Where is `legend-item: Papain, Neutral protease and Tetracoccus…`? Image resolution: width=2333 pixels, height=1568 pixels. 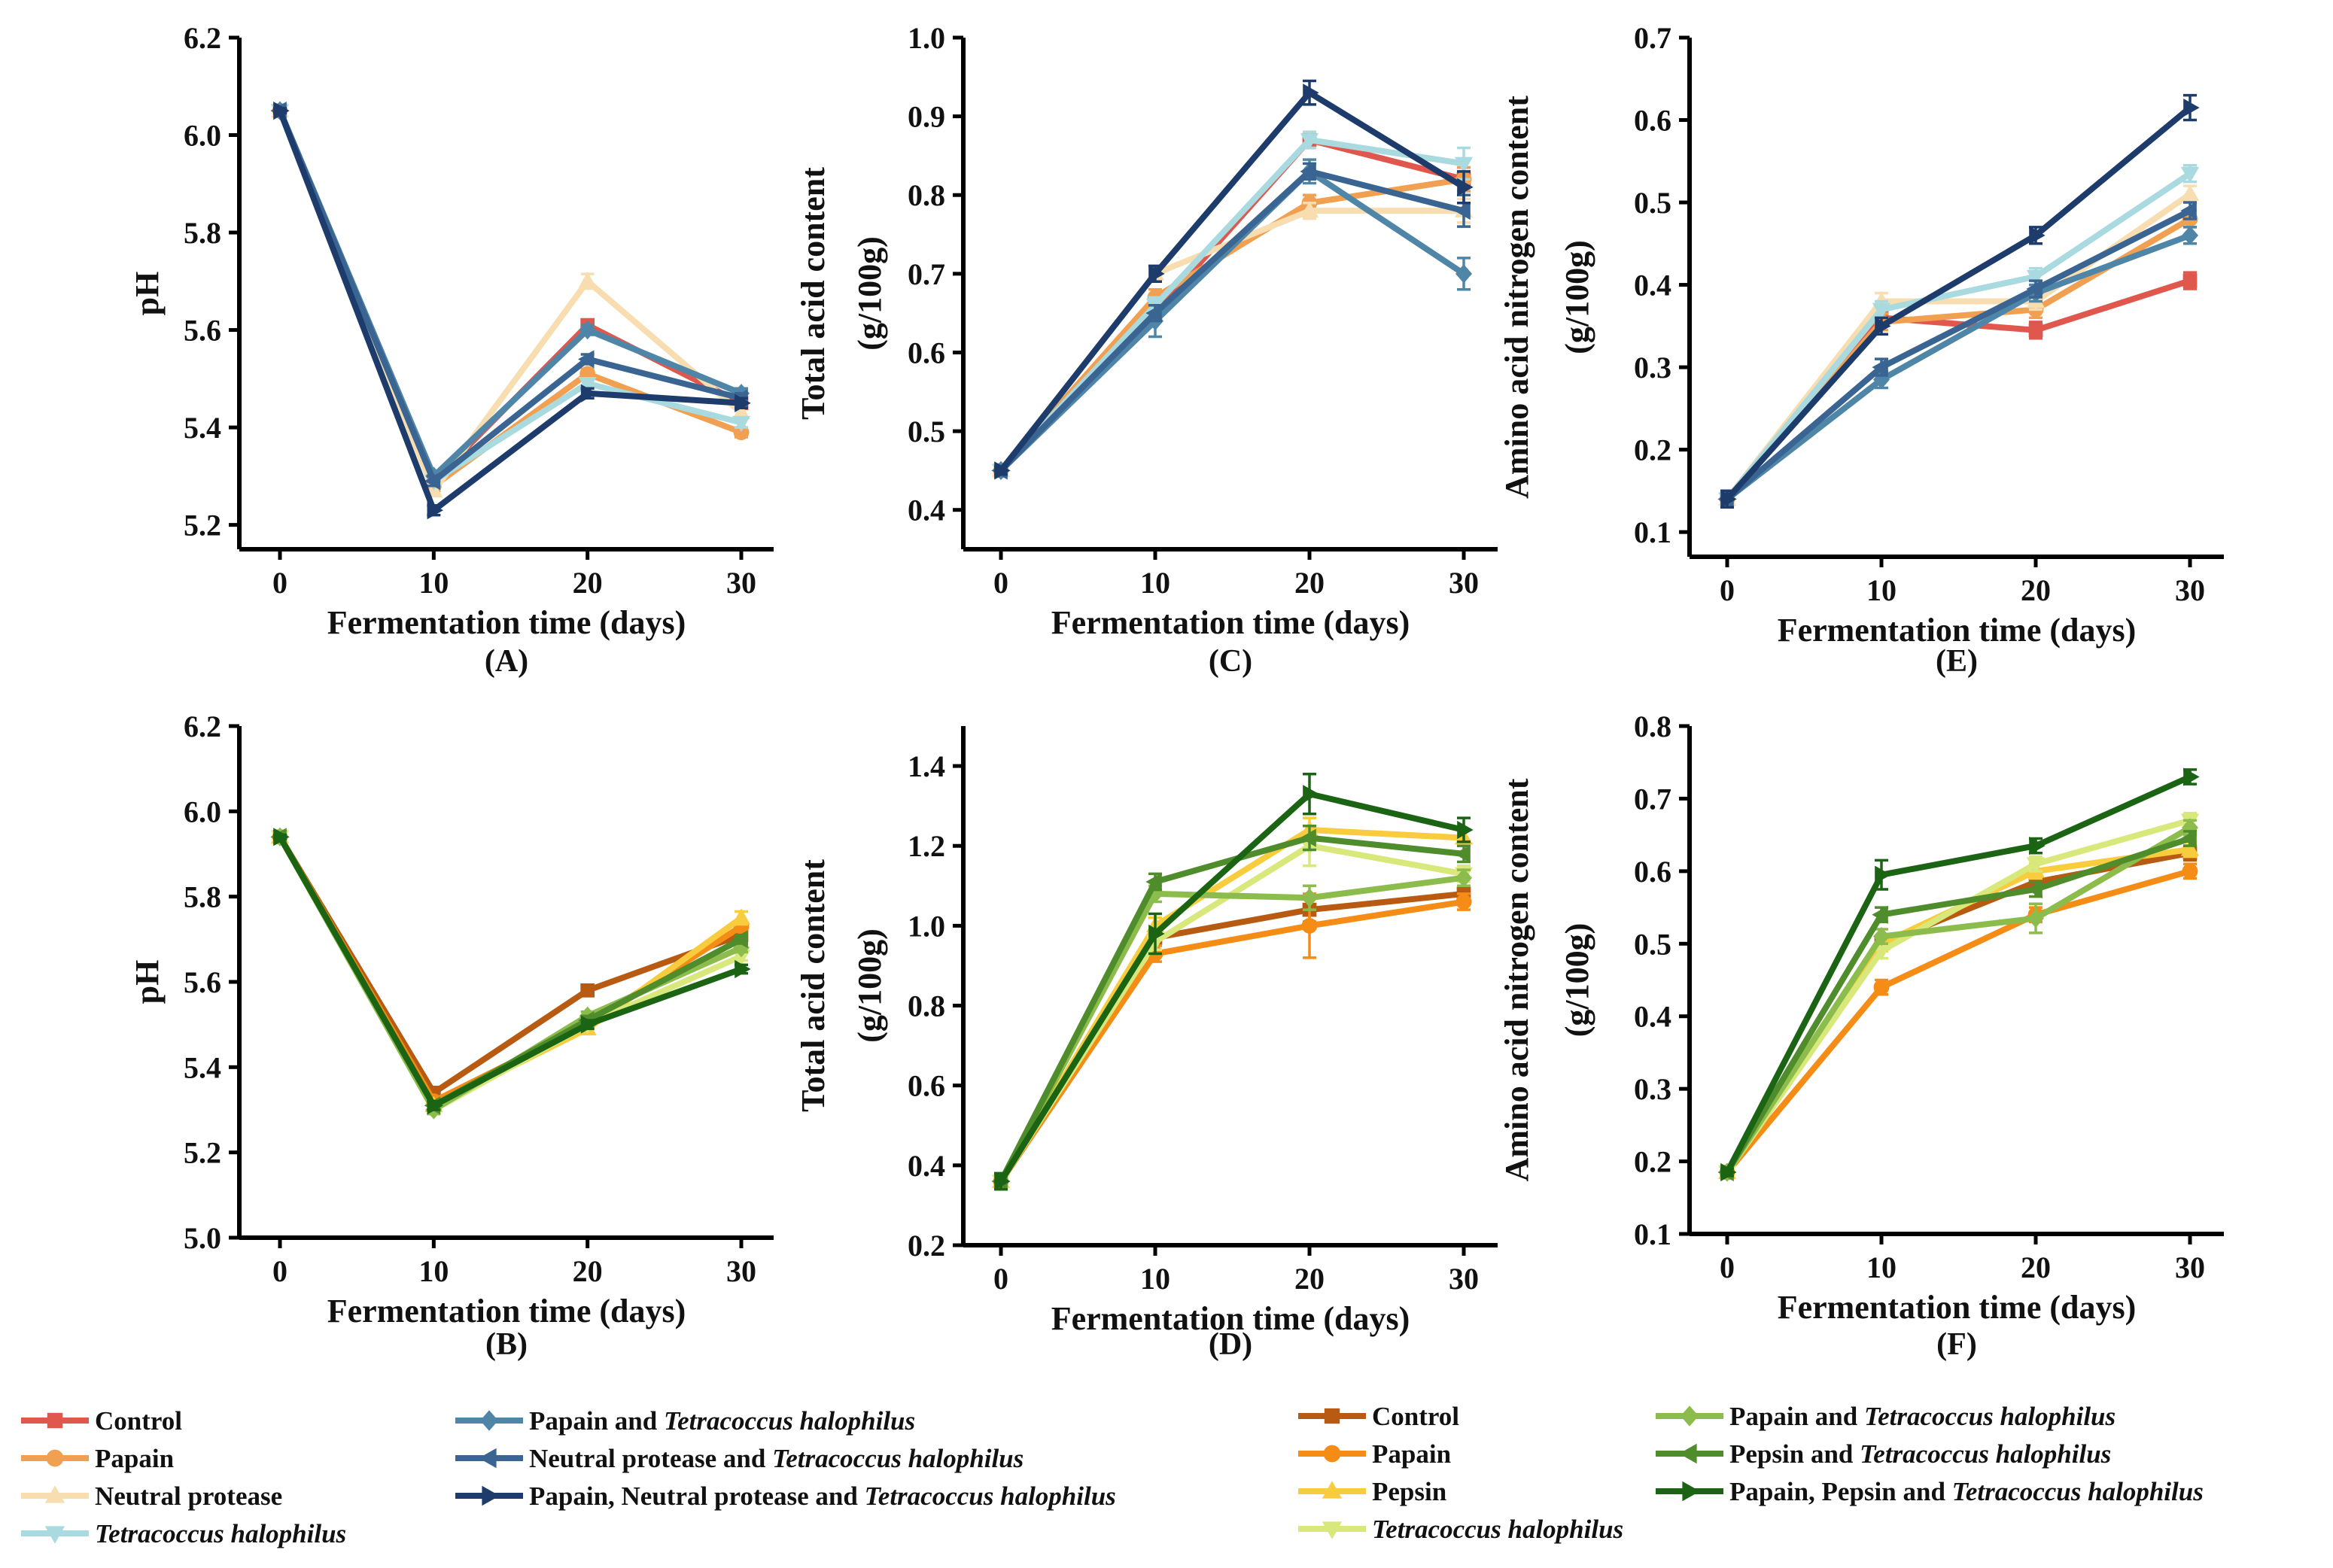
legend-item: Papain, Neutral protease and Tetracoccus… is located at coordinates (786, 1496).